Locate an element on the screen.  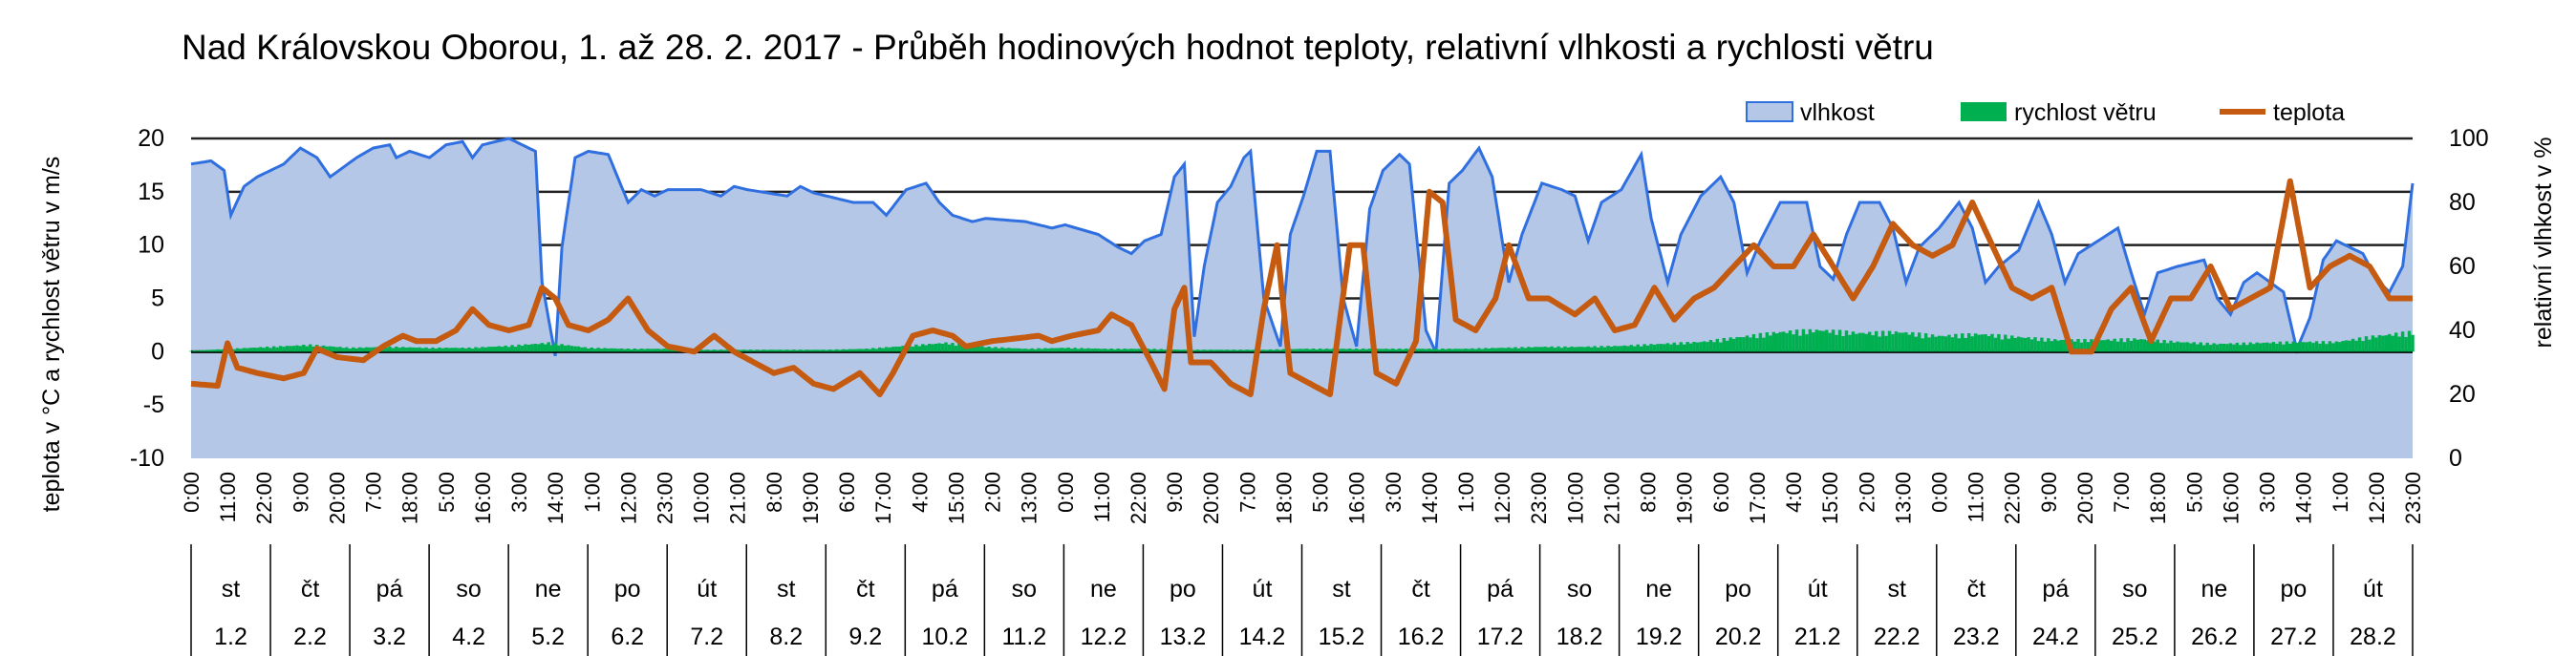
weekday-label: st is located at coordinates (231, 589).